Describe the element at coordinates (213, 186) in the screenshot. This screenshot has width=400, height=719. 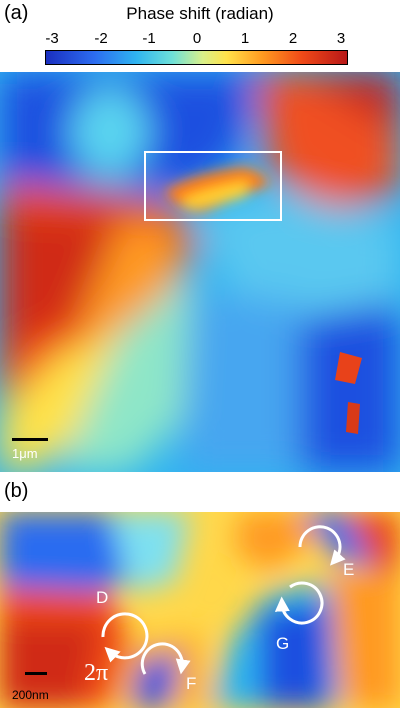
I see `zoom-region-box` at that location.